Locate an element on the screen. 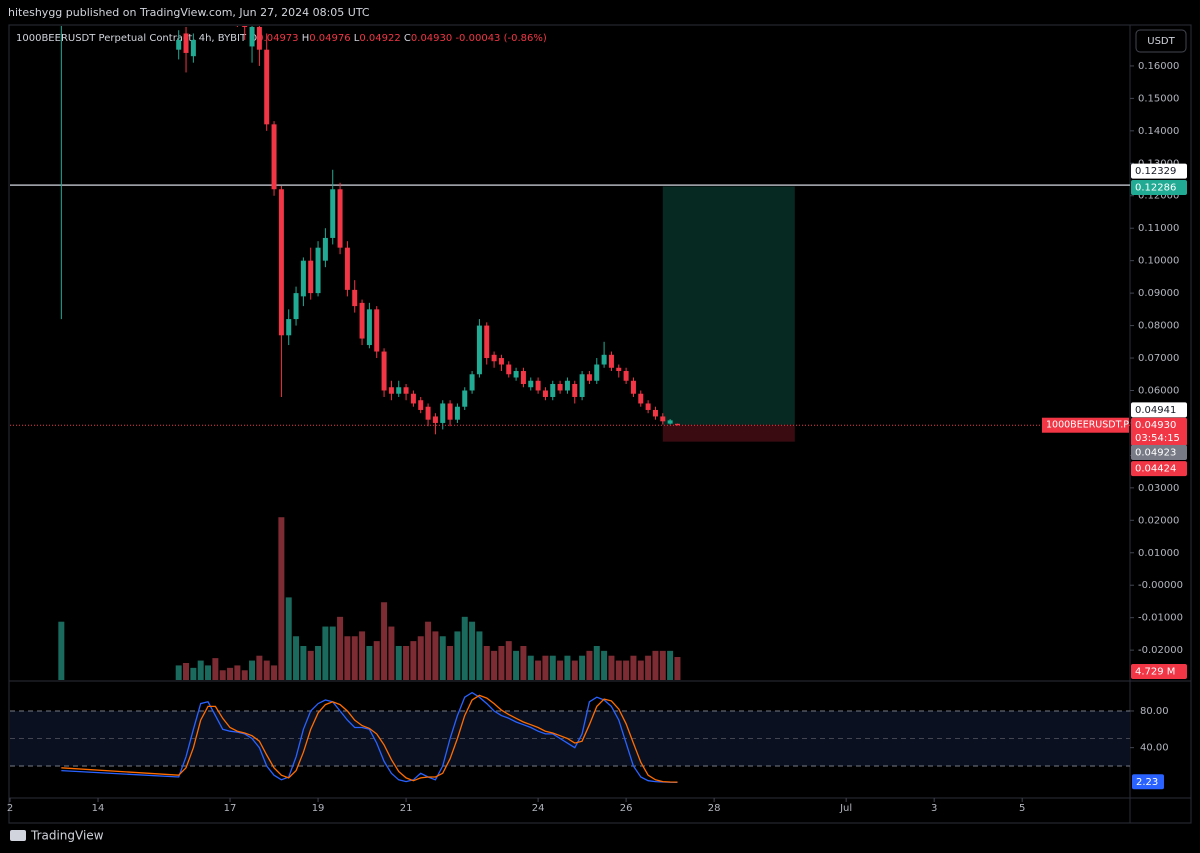 The width and height of the screenshot is (1200, 853). legend-change-pct: (-0.86%) is located at coordinates (525, 38).